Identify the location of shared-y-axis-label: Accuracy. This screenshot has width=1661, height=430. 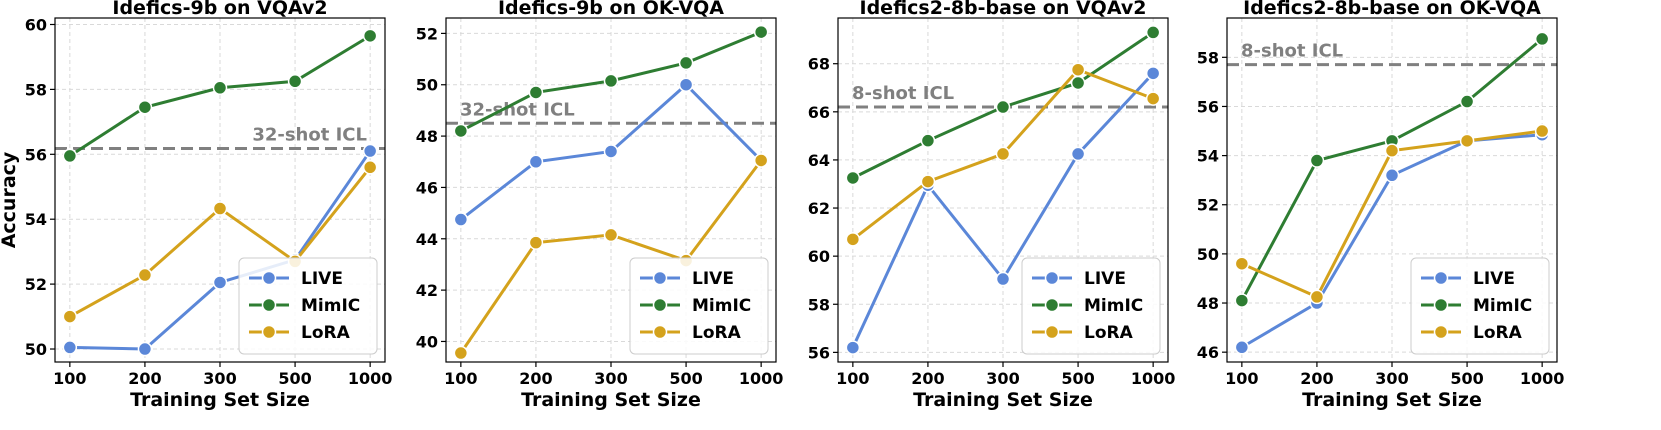
(10, 199).